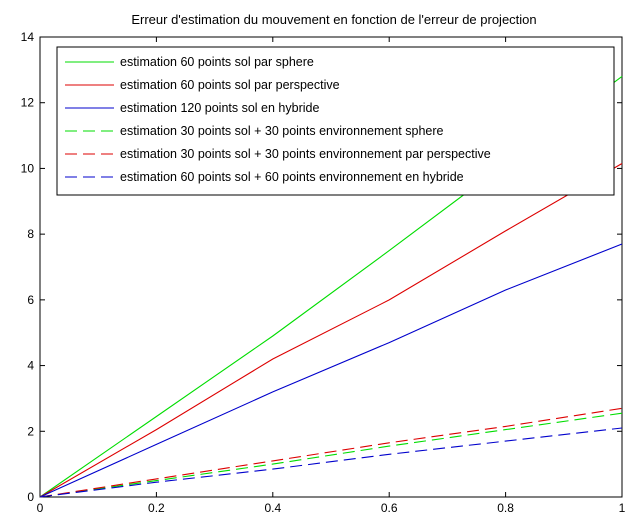  What do you see at coordinates (217, 62) in the screenshot?
I see `legend-label: estimation 60 points sol par sphere` at bounding box center [217, 62].